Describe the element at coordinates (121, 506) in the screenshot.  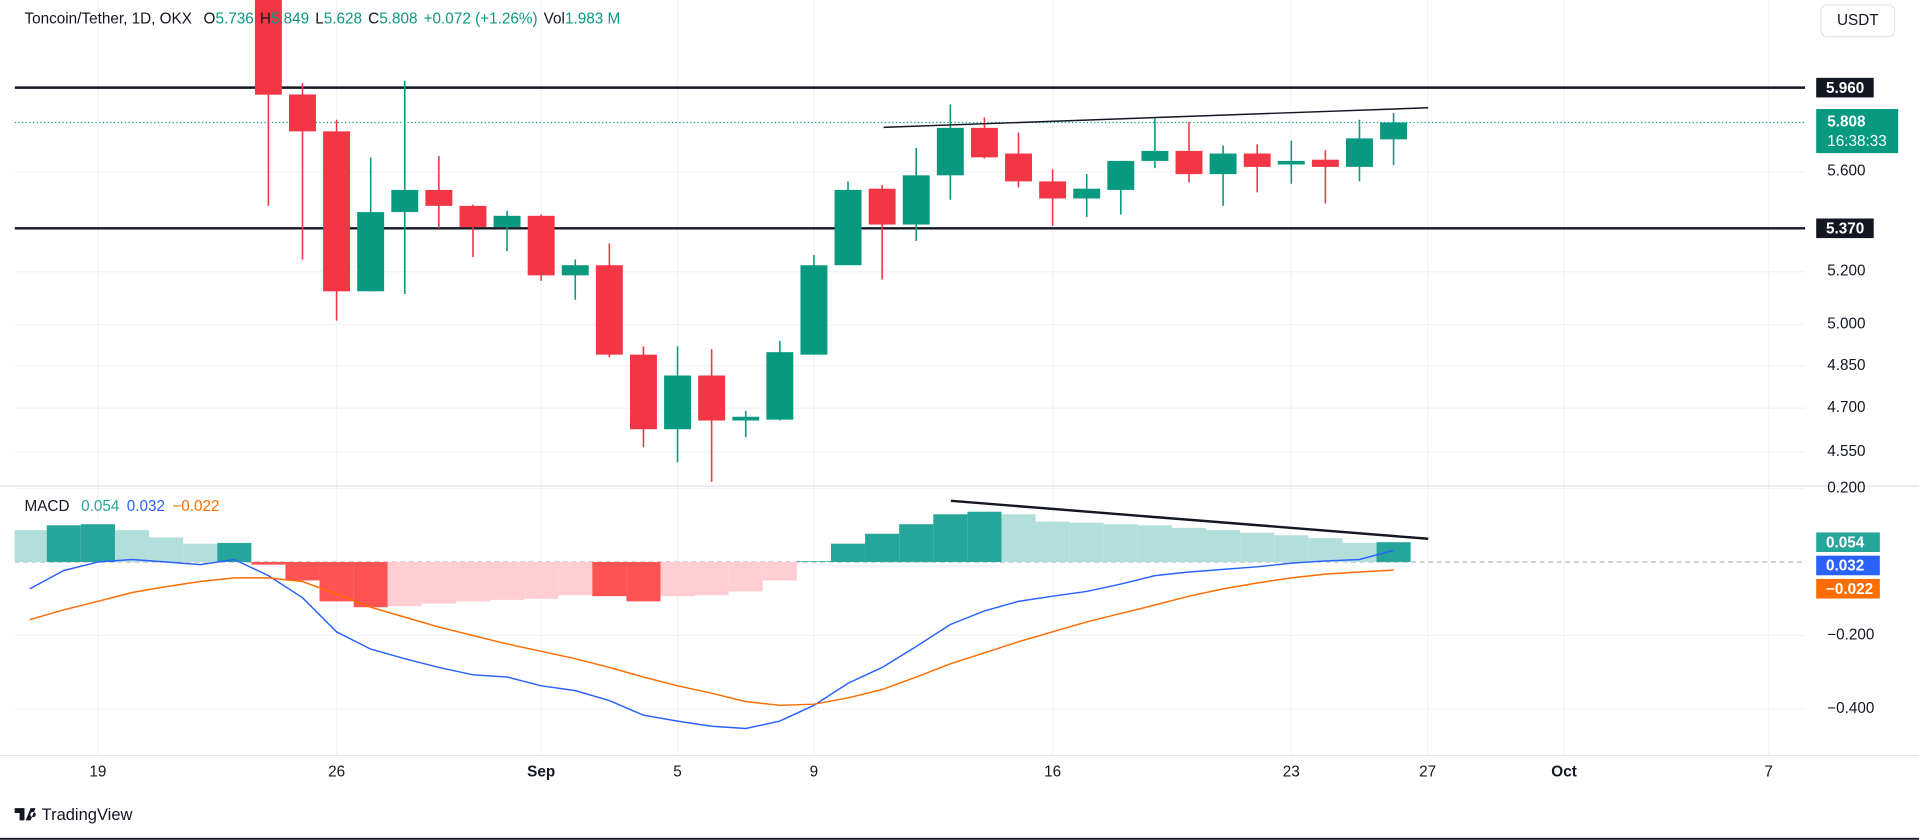
I see `macd-legend: MACD 0.054 0.032 −0.022` at that location.